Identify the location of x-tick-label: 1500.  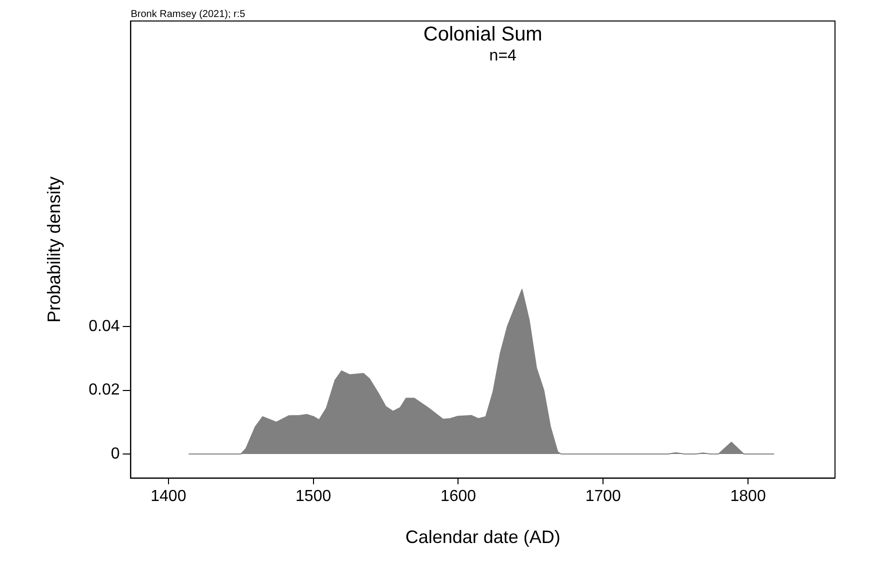
(314, 497).